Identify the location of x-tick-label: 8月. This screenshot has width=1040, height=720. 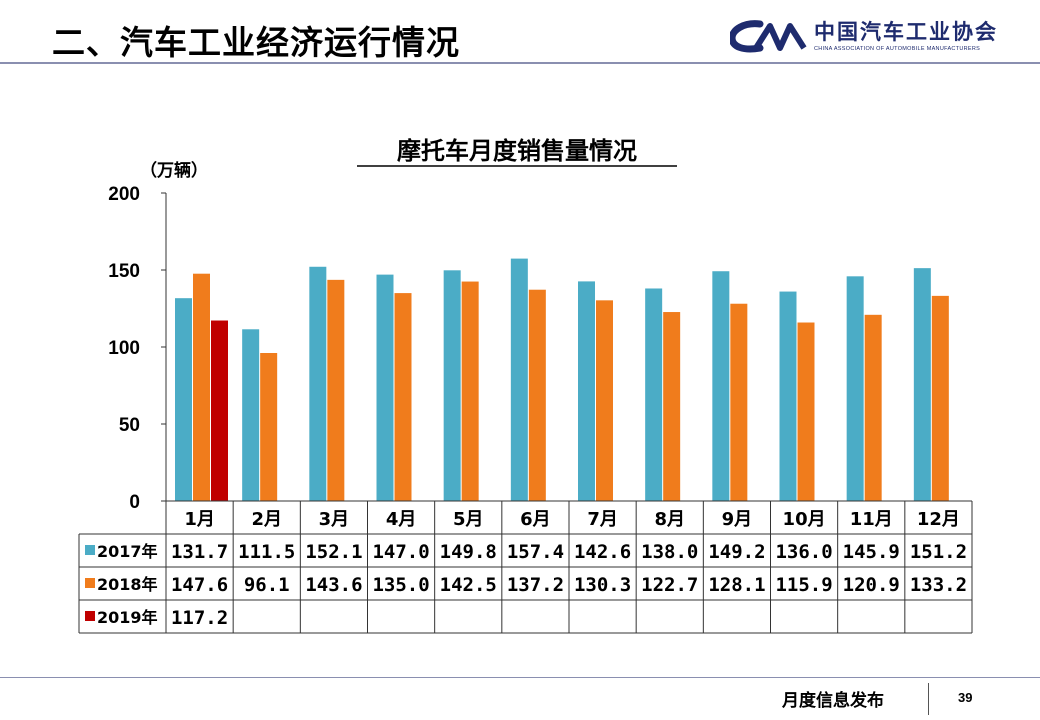
(669, 519).